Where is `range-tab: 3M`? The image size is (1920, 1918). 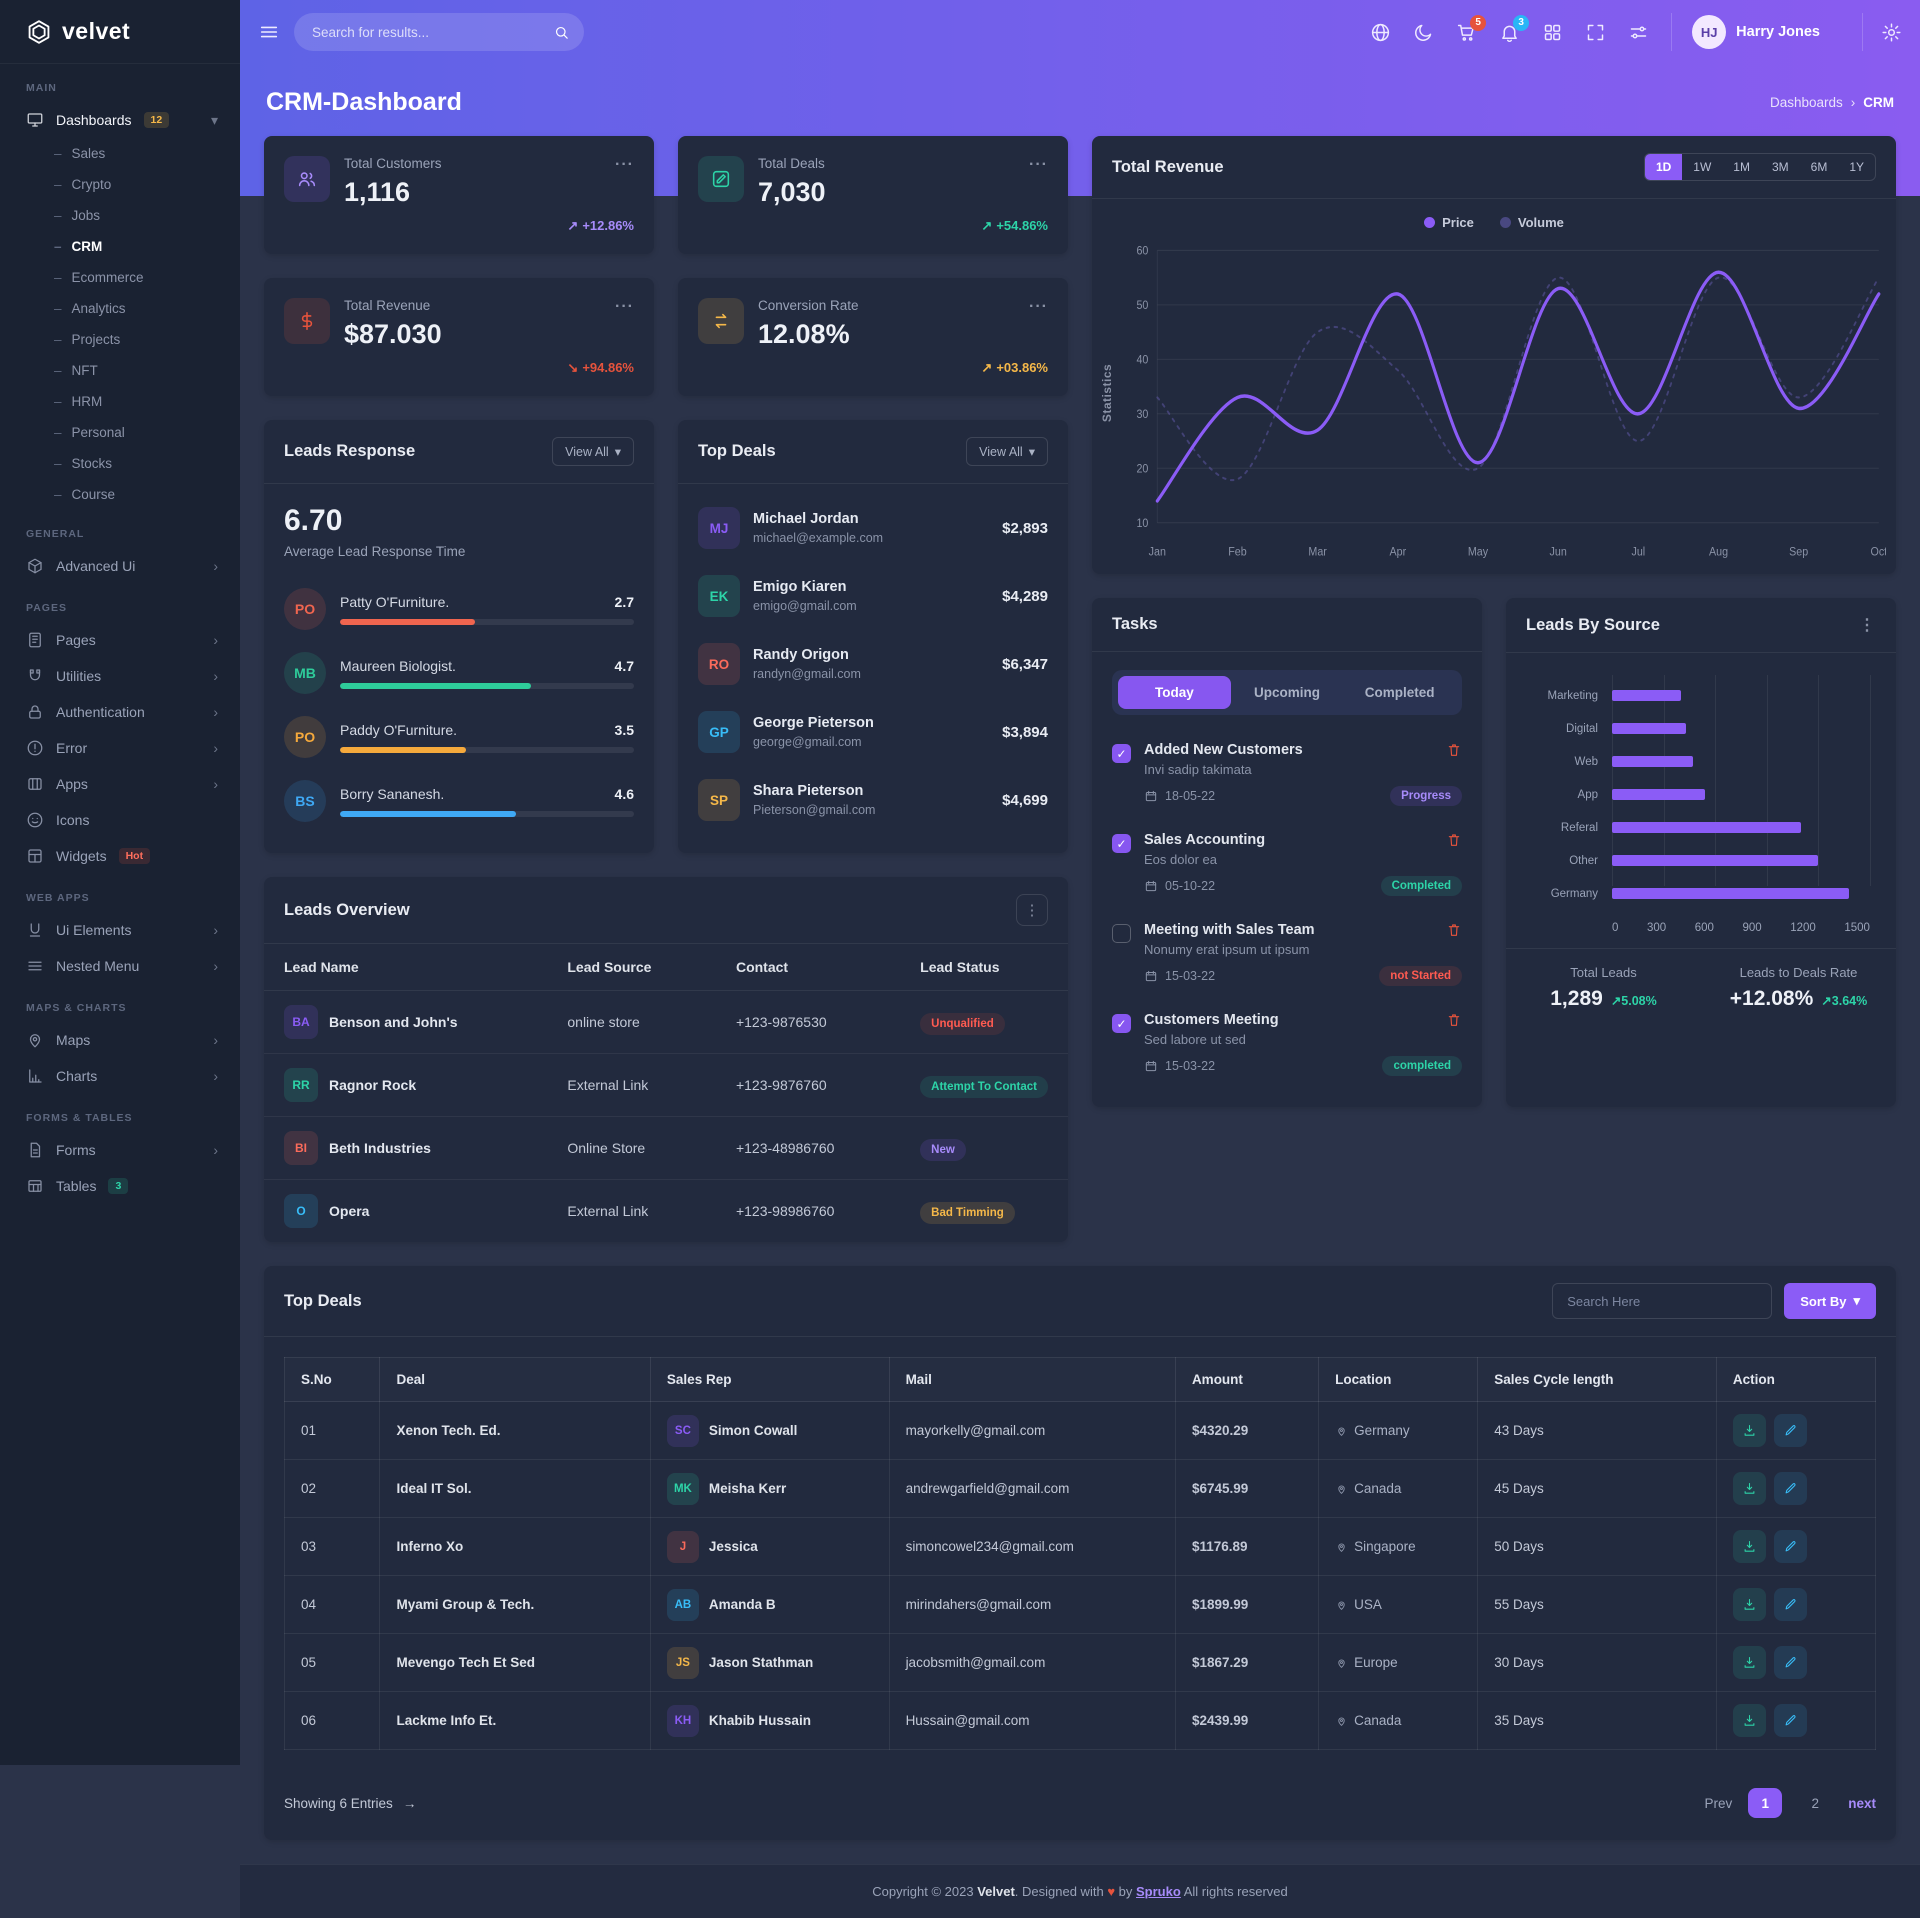
range-tab: 3M is located at coordinates (1780, 167).